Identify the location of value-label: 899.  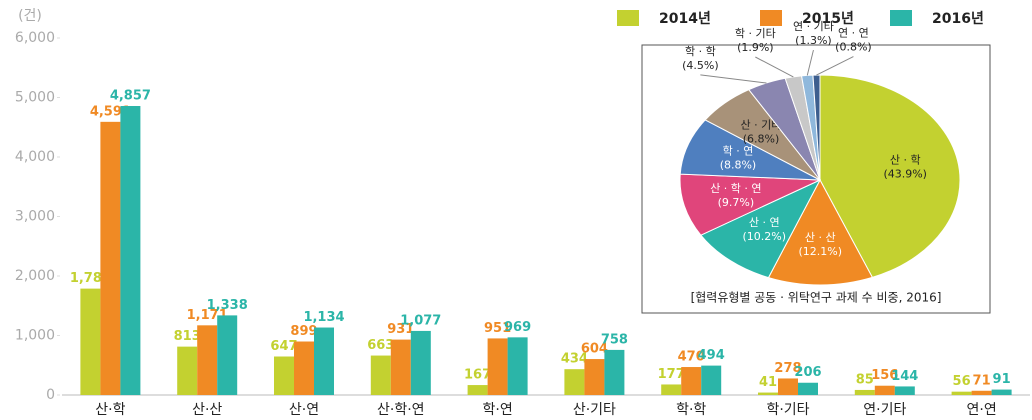
(303, 331).